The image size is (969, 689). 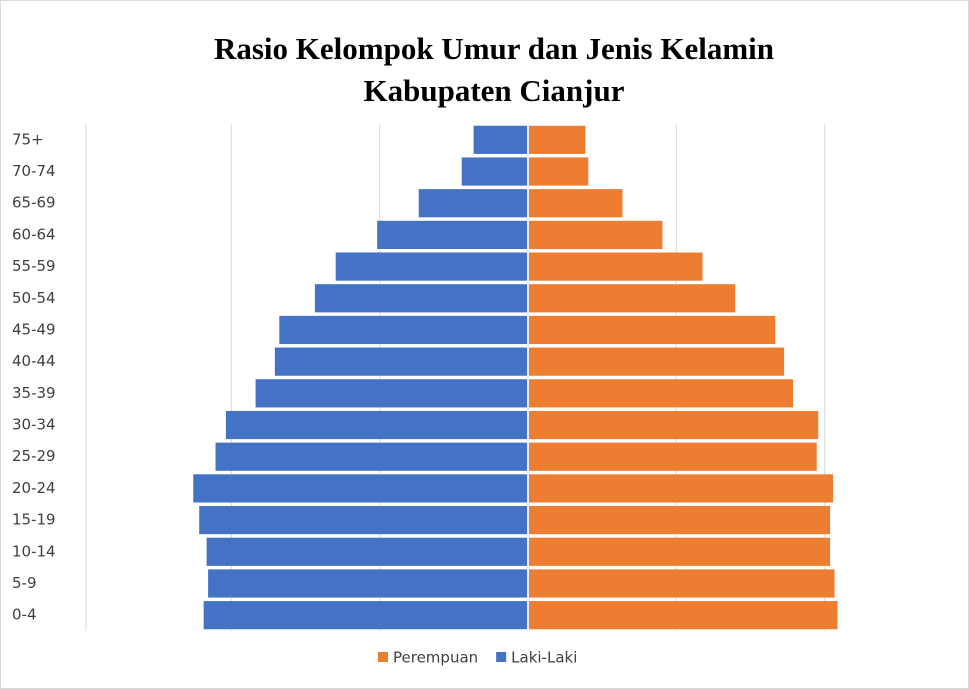 I want to click on y-tick-label: 10-14, so click(x=34, y=551).